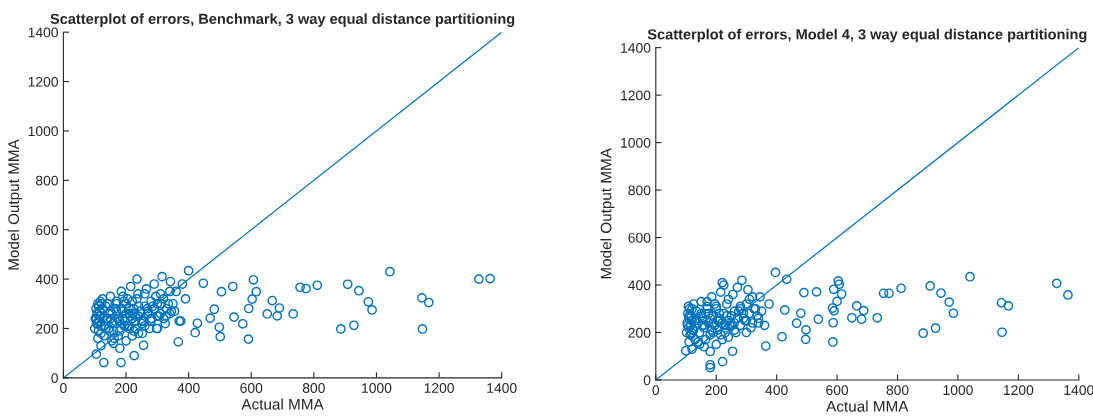 The width and height of the screenshot is (1093, 418). I want to click on chart-title: Scatterplot of errors, Model 4, 3 way equal distance partitioning, so click(867, 35).